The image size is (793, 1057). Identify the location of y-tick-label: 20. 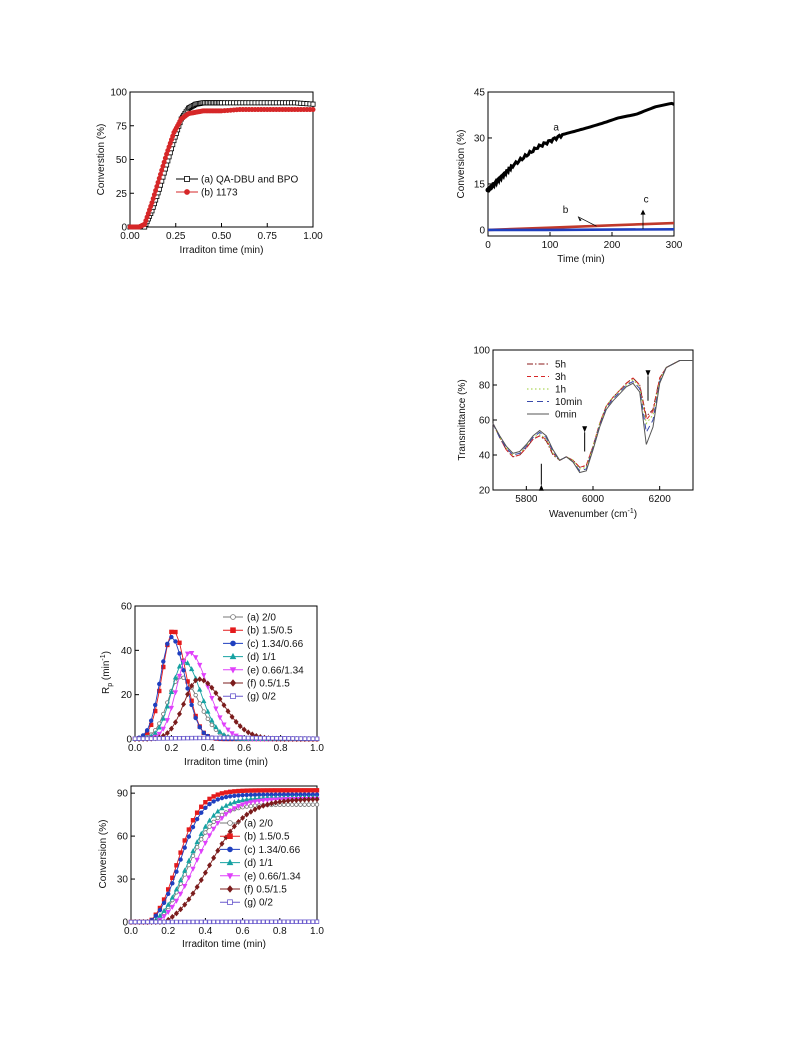
(127, 695).